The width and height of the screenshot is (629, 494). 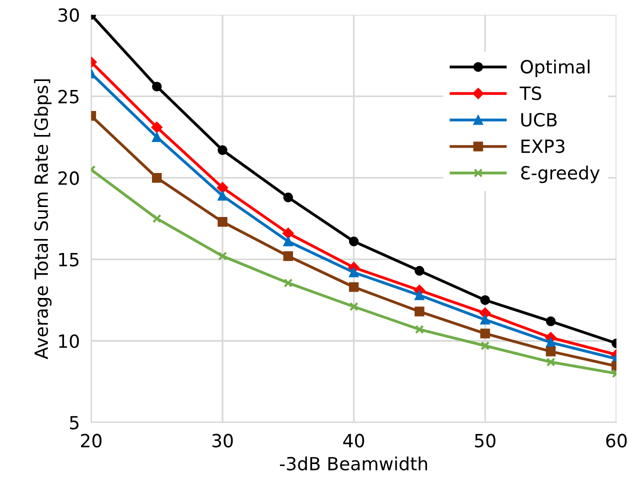 I want to click on y-tick-label: 20, so click(x=68, y=178).